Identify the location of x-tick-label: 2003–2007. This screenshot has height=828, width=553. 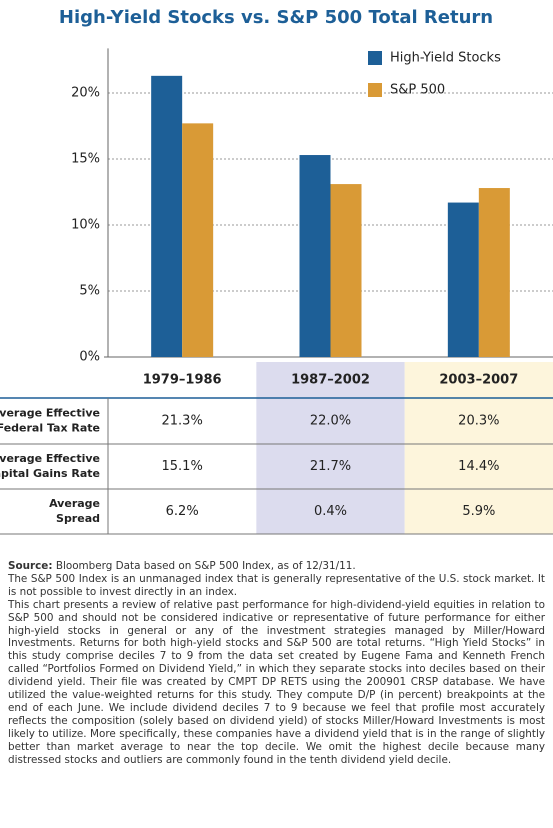
(478, 380).